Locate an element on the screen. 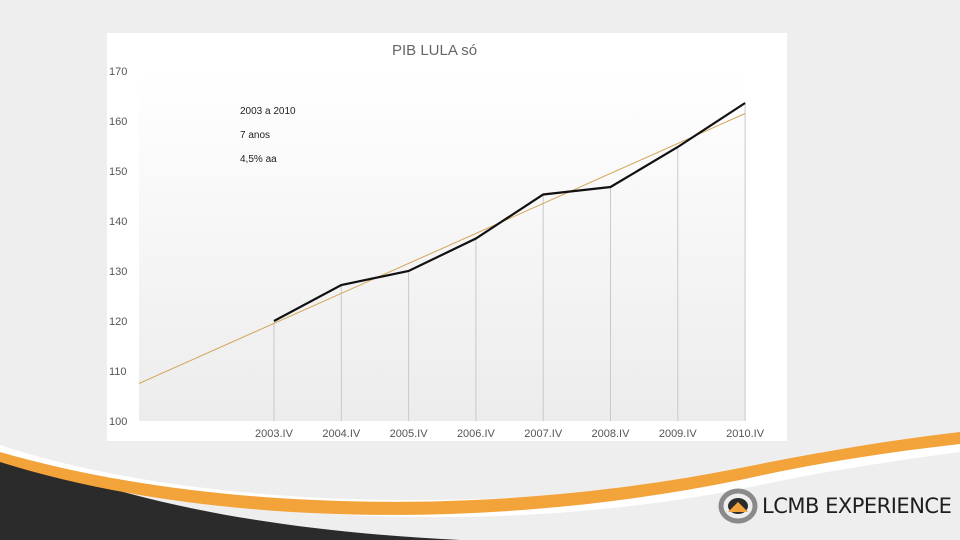  annotation-text: 4,5% aa is located at coordinates (258, 159).